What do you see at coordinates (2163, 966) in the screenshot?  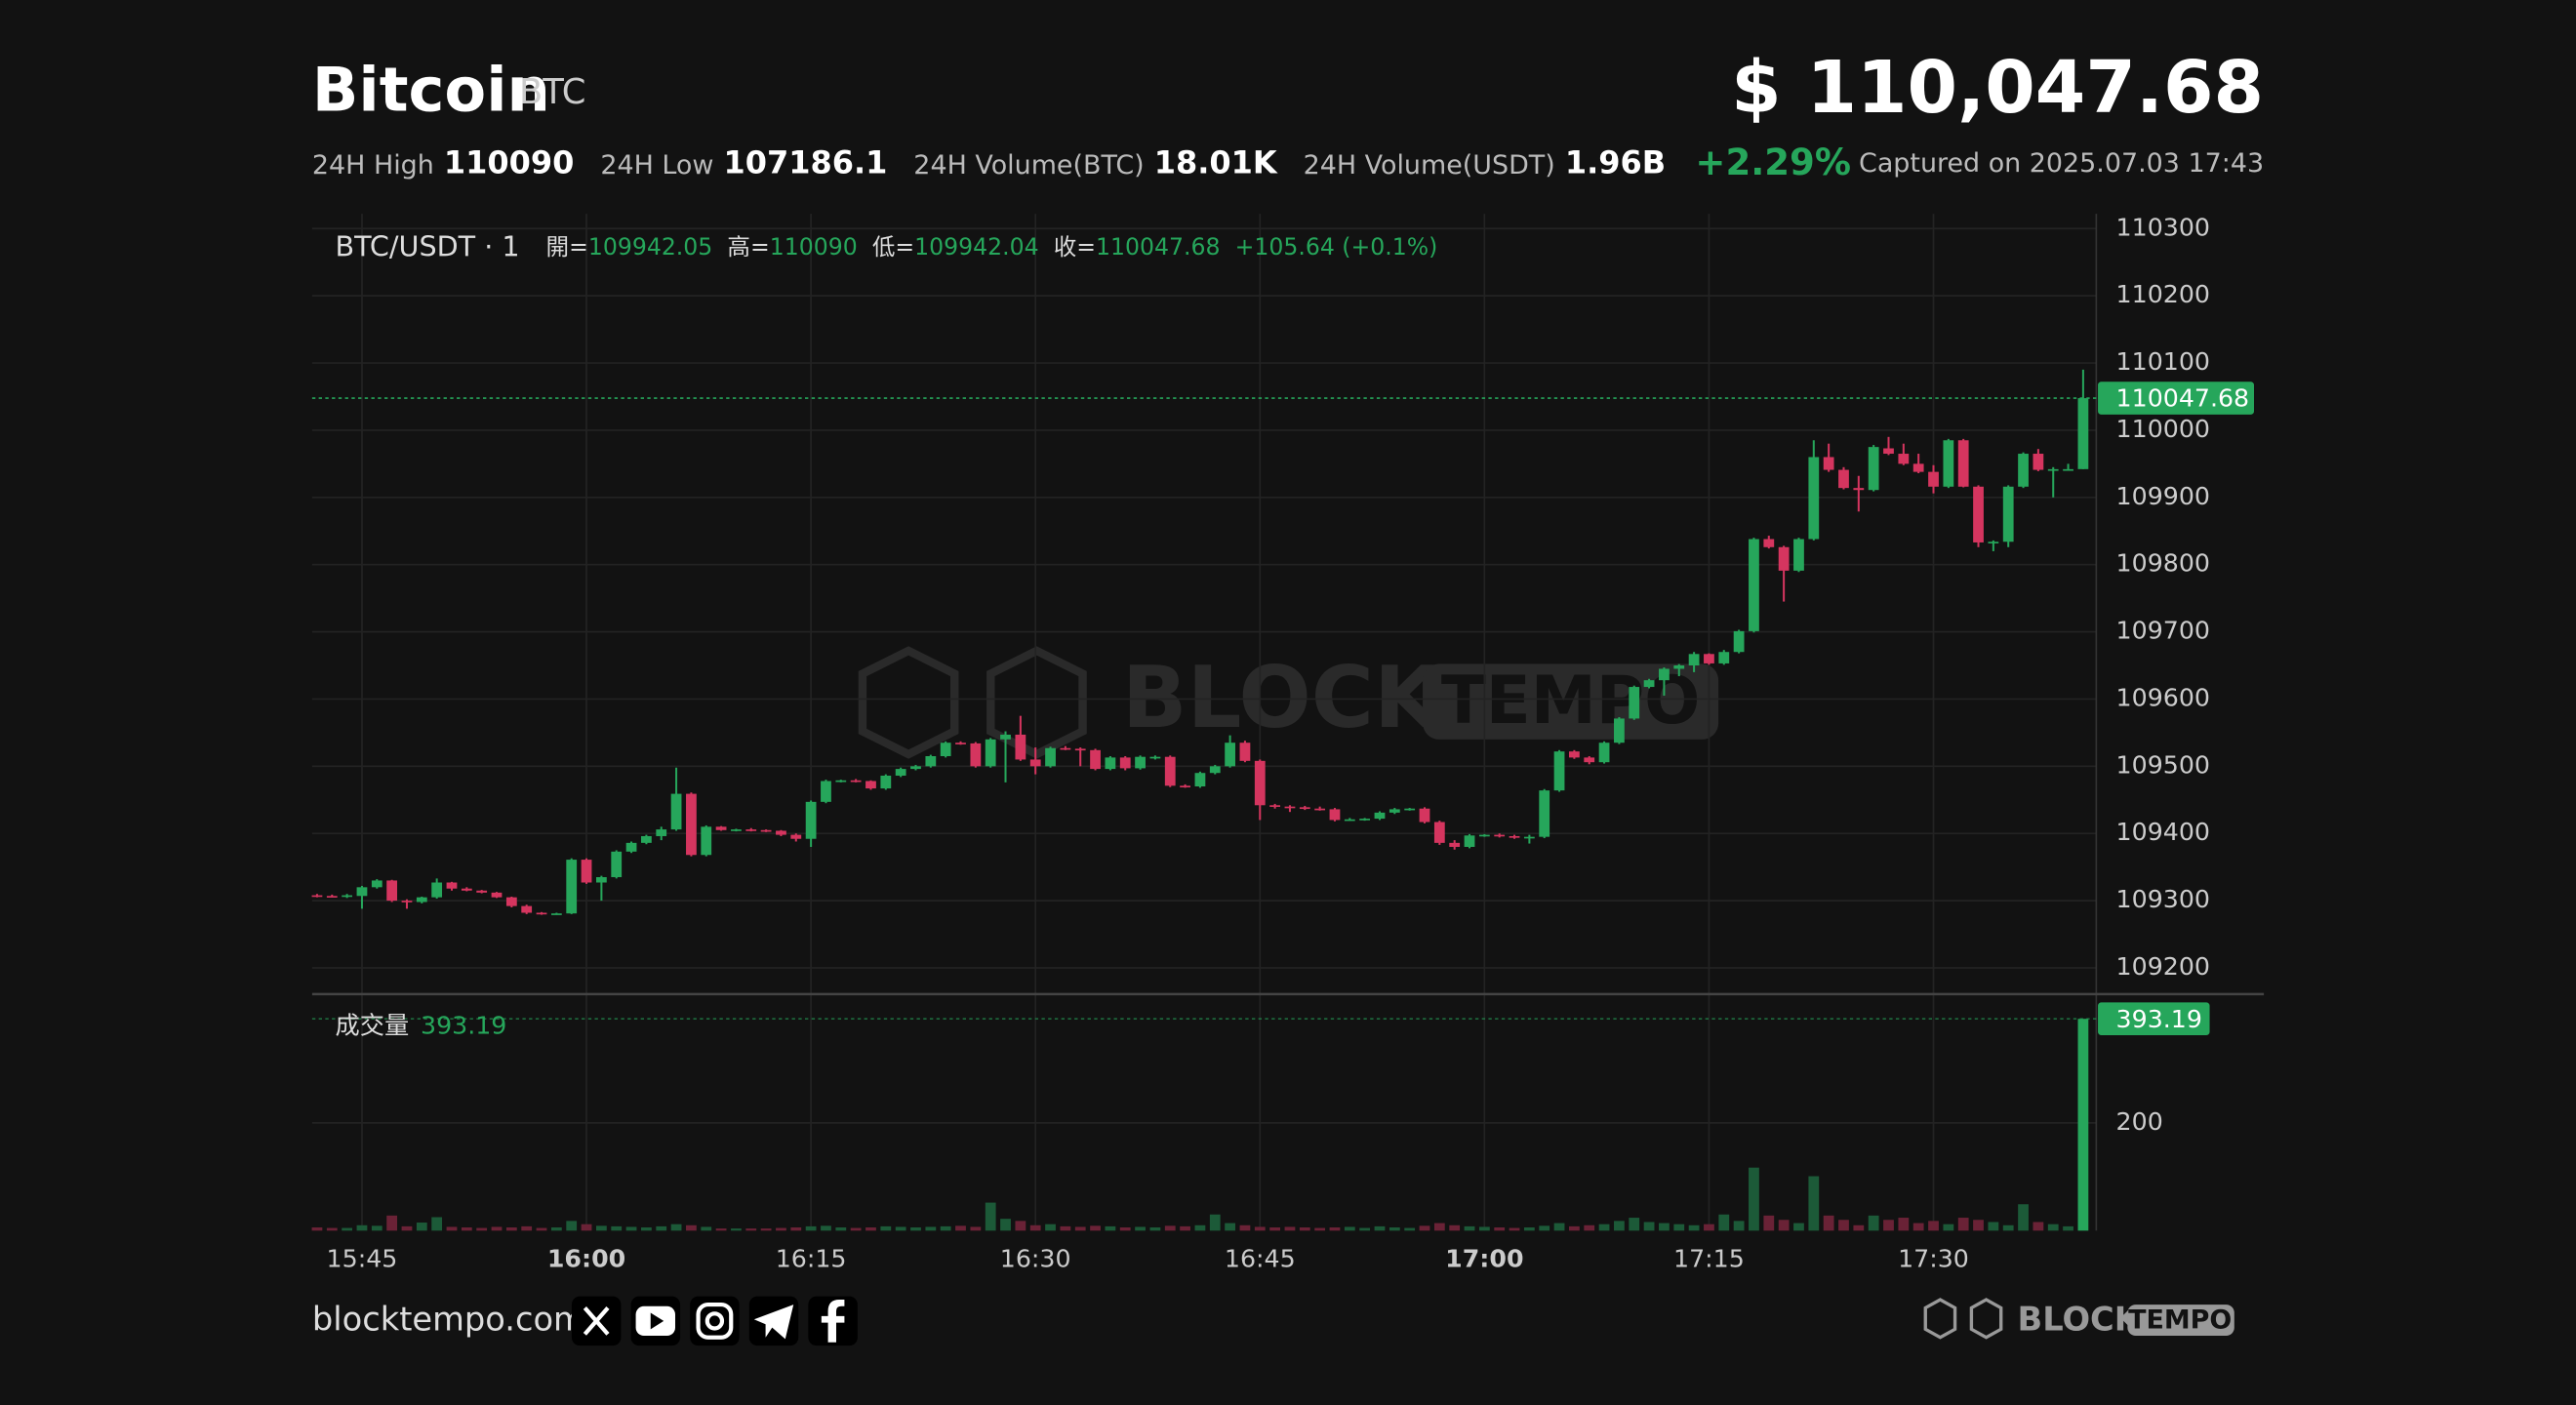 I see `y-tick-label: 109200` at bounding box center [2163, 966].